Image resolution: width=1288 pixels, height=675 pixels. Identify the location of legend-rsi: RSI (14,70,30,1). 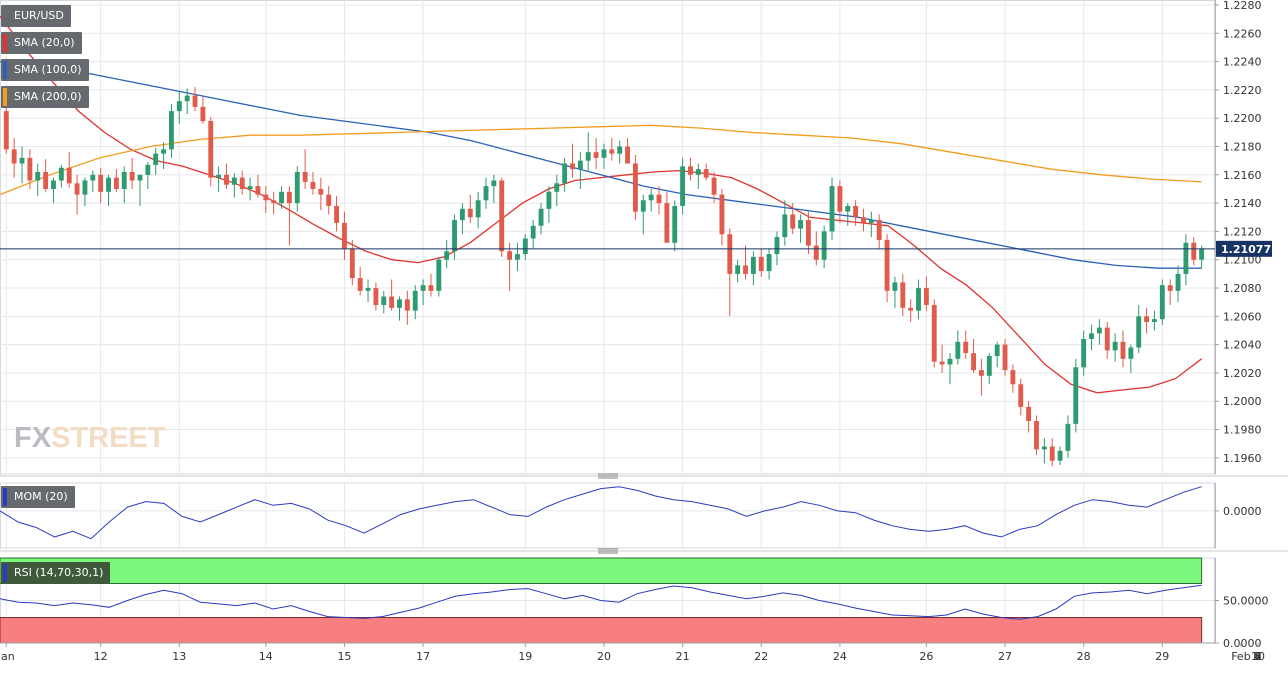
(56, 573).